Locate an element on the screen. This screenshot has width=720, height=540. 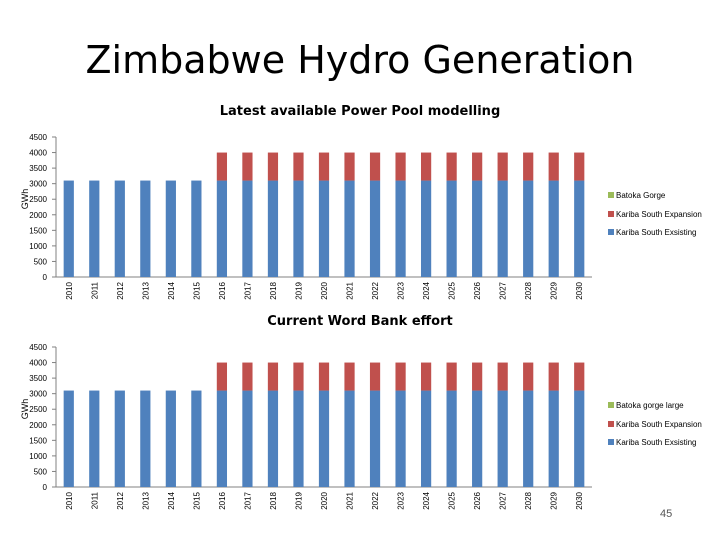
bar-1-2017 is located at coordinates (247, 166).